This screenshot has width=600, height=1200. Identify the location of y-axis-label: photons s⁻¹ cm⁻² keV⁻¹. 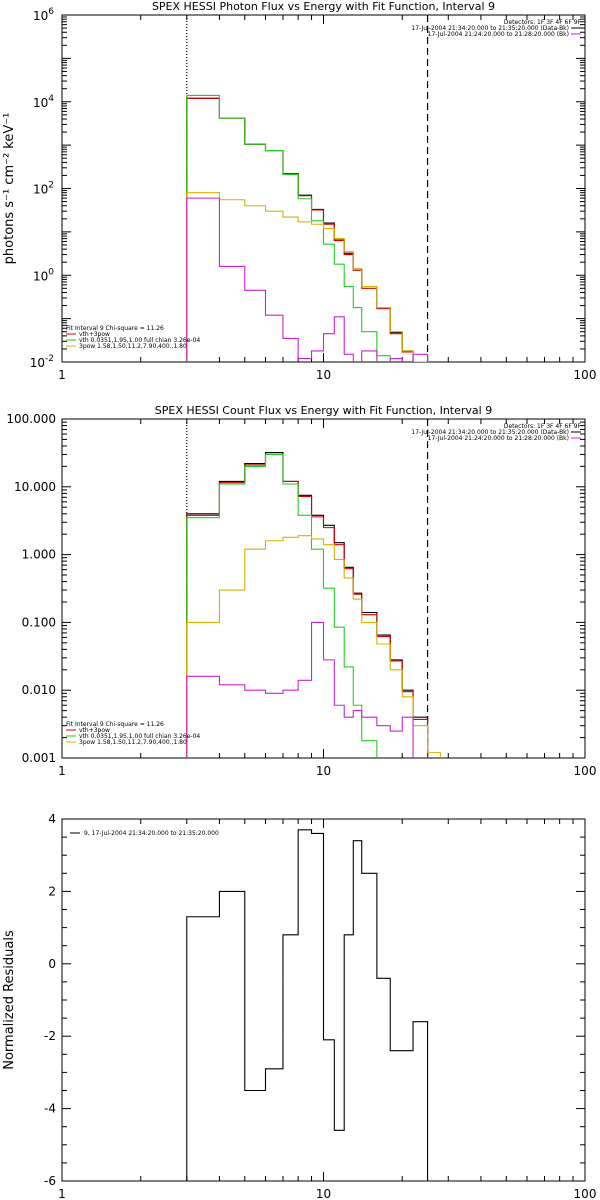
(9, 189).